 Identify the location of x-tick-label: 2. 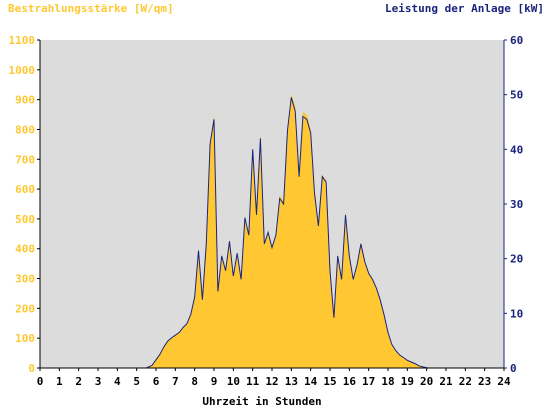
(78, 381).